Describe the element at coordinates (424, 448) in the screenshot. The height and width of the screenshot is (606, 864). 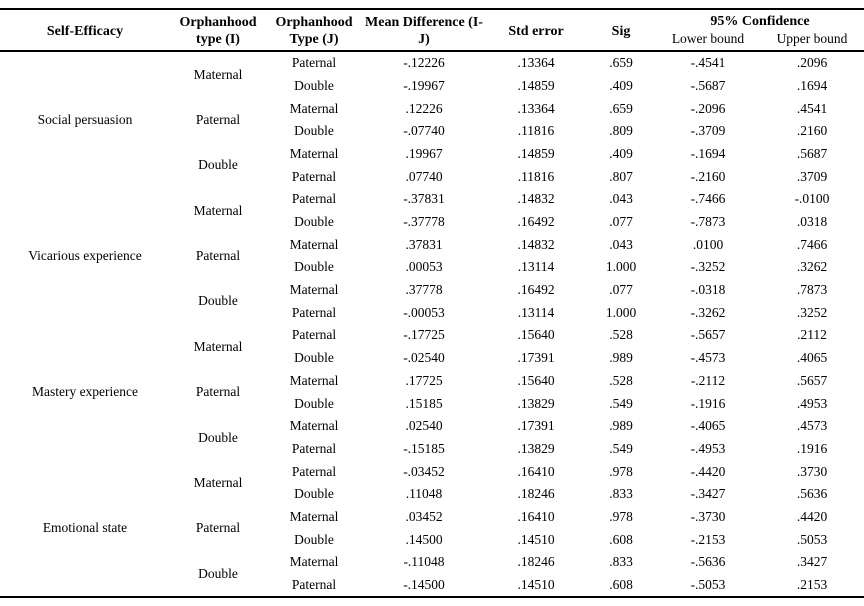
I see `mean-difference-cell: -.15185` at that location.